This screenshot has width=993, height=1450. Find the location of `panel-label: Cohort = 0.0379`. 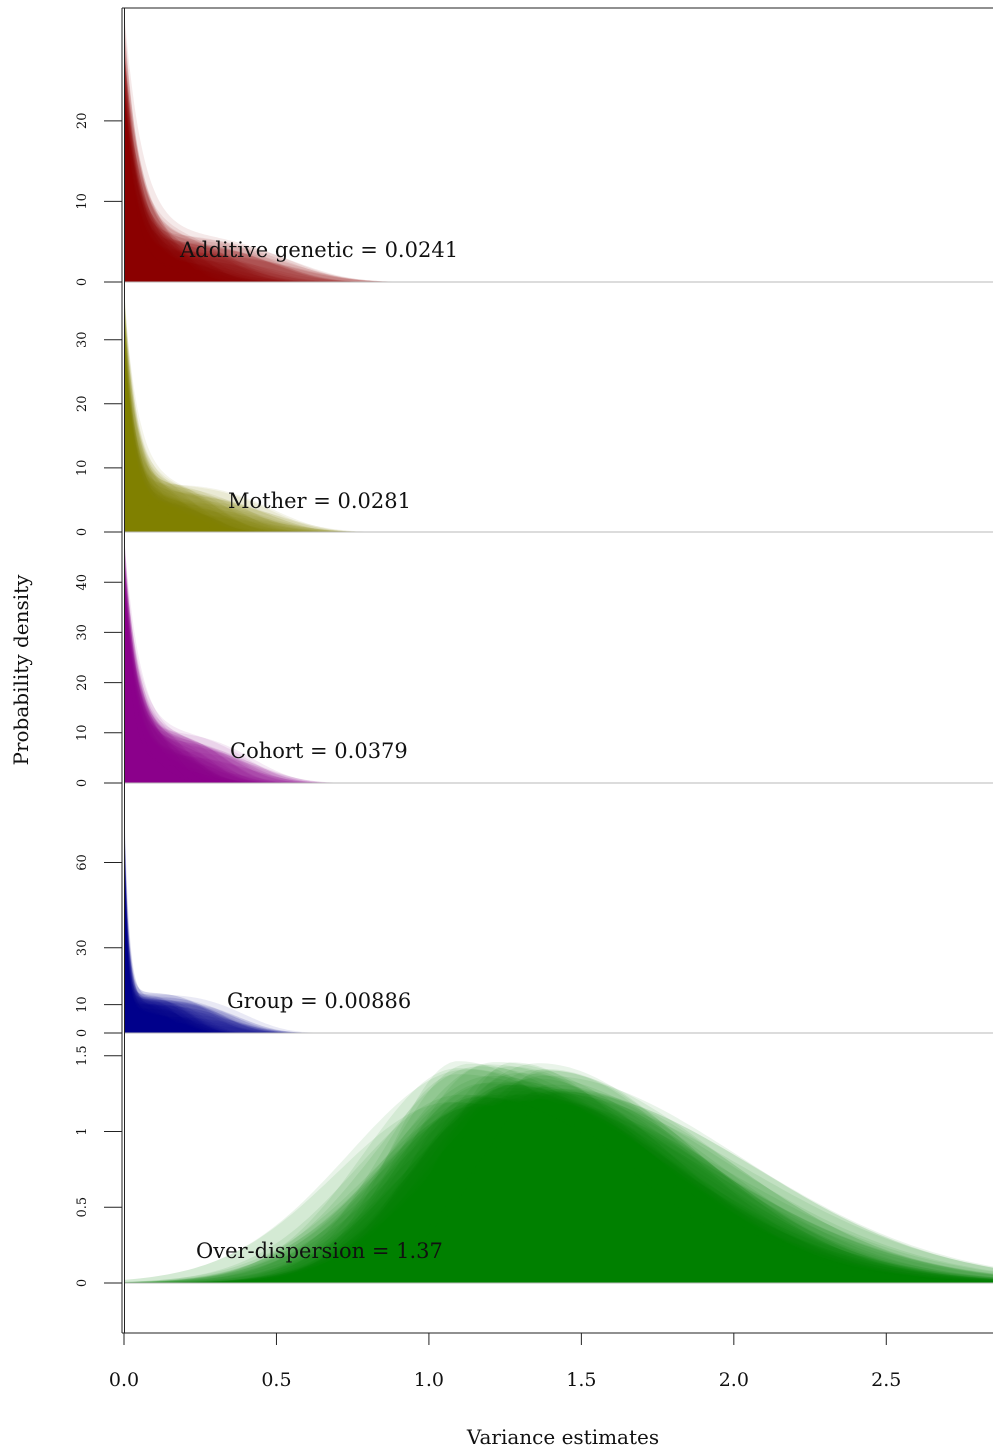

panel-label: Cohort = 0.0379 is located at coordinates (319, 751).